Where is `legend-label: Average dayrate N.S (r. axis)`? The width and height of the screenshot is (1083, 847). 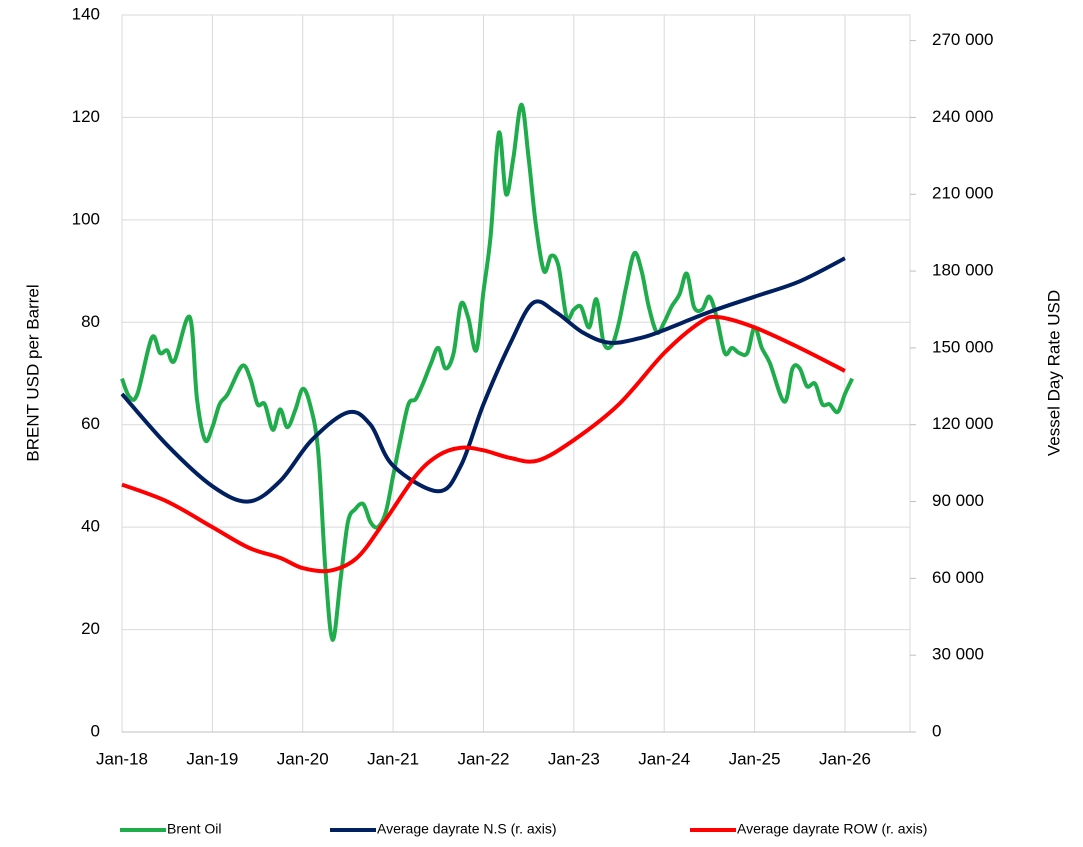 legend-label: Average dayrate N.S (r. axis) is located at coordinates (466, 829).